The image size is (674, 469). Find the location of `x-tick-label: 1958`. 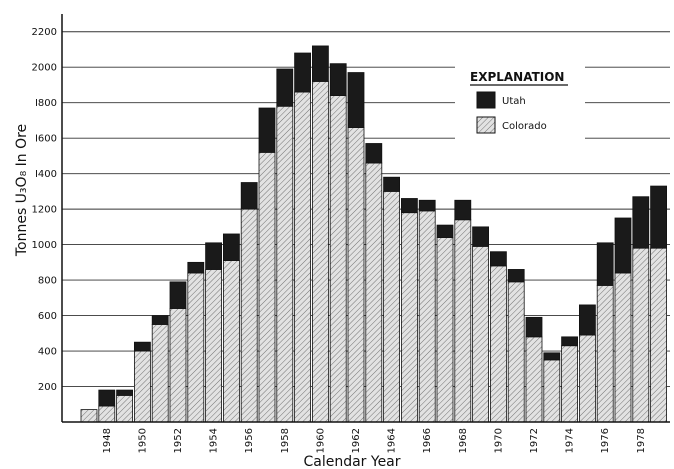

x-tick-label: 1958 is located at coordinates (285, 440).